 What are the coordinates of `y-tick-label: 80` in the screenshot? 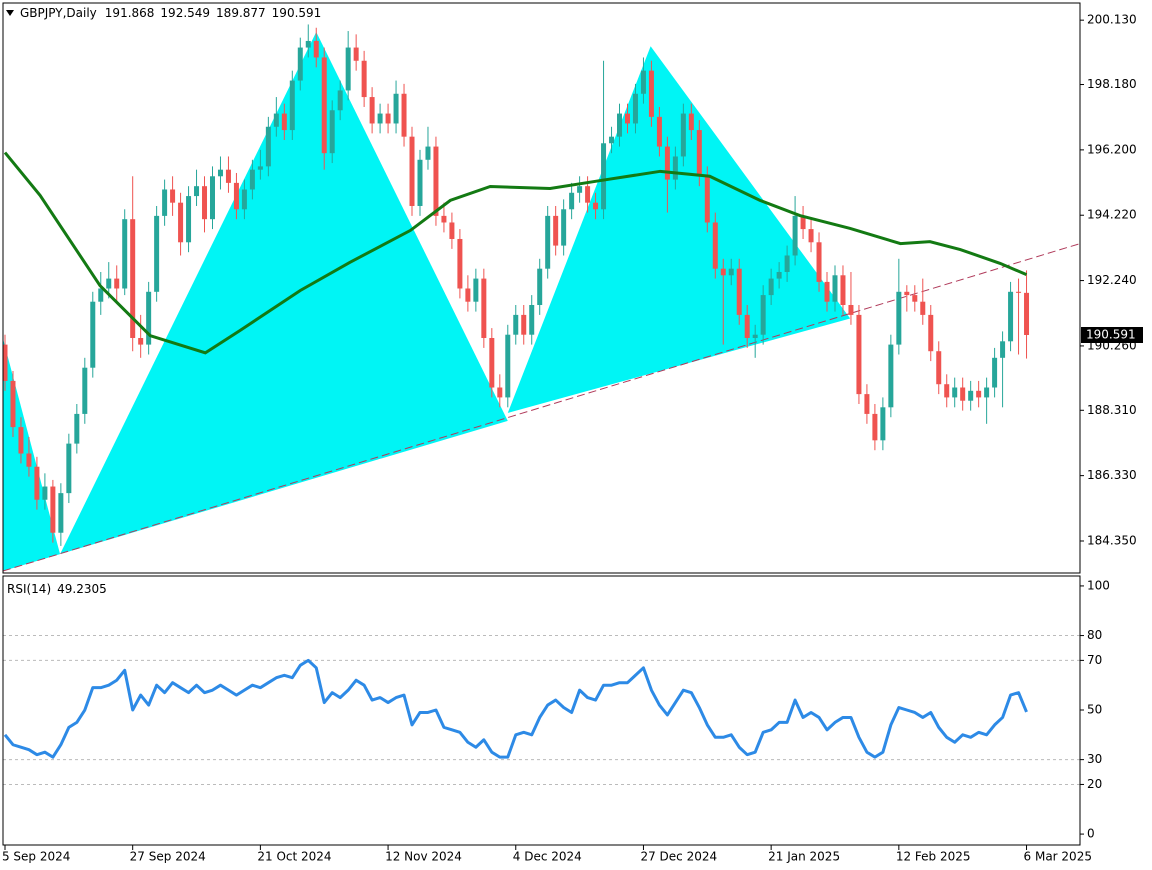 It's located at (1094, 635).